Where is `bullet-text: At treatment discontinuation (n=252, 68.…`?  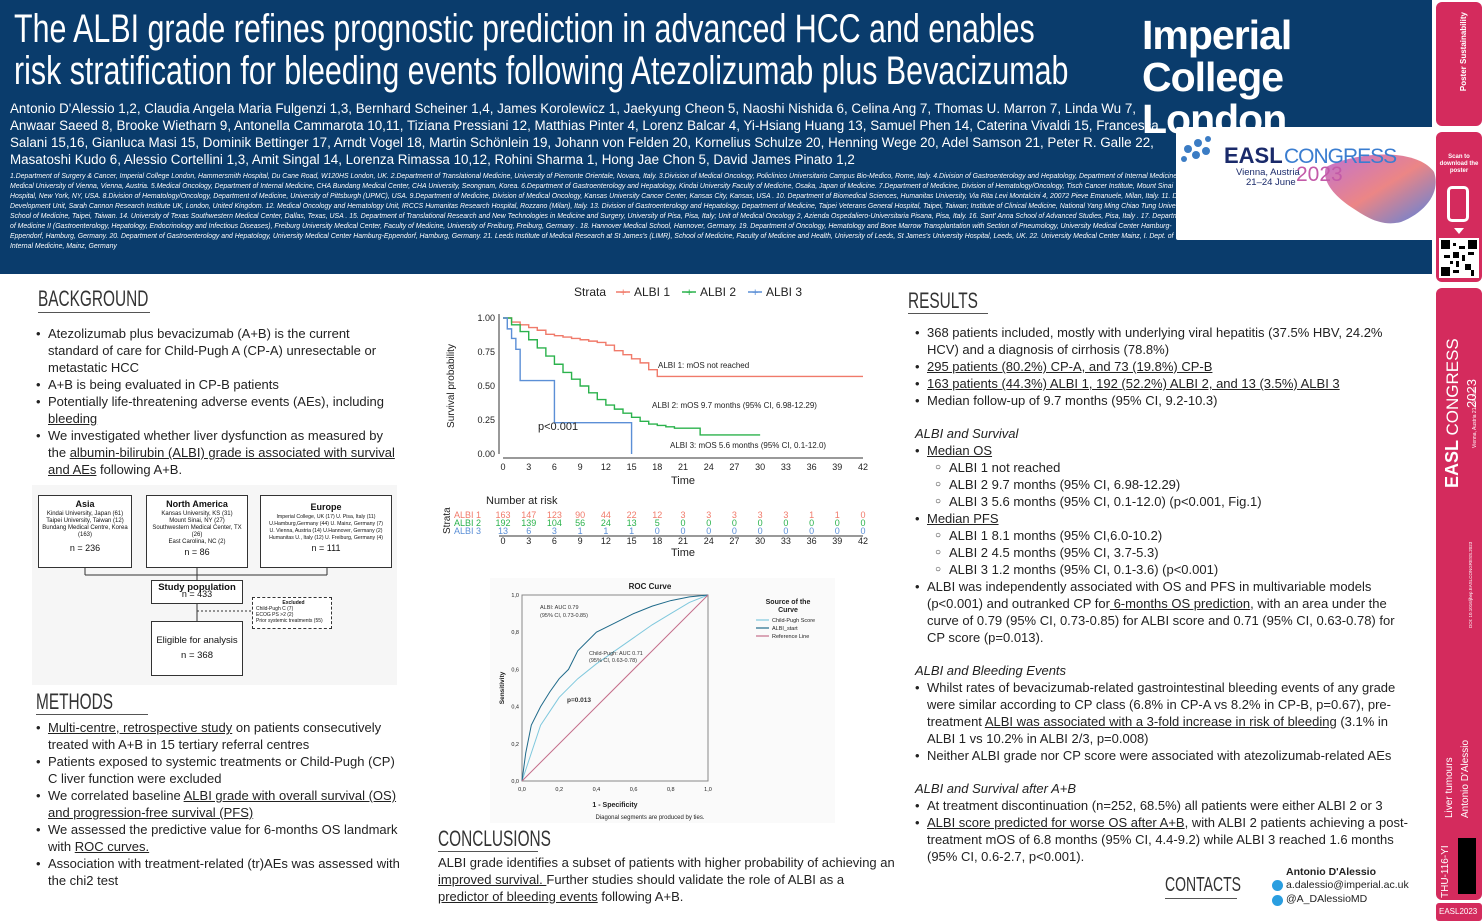
bullet-text: At treatment discontinuation (n=252, 68.… is located at coordinates (1155, 805).